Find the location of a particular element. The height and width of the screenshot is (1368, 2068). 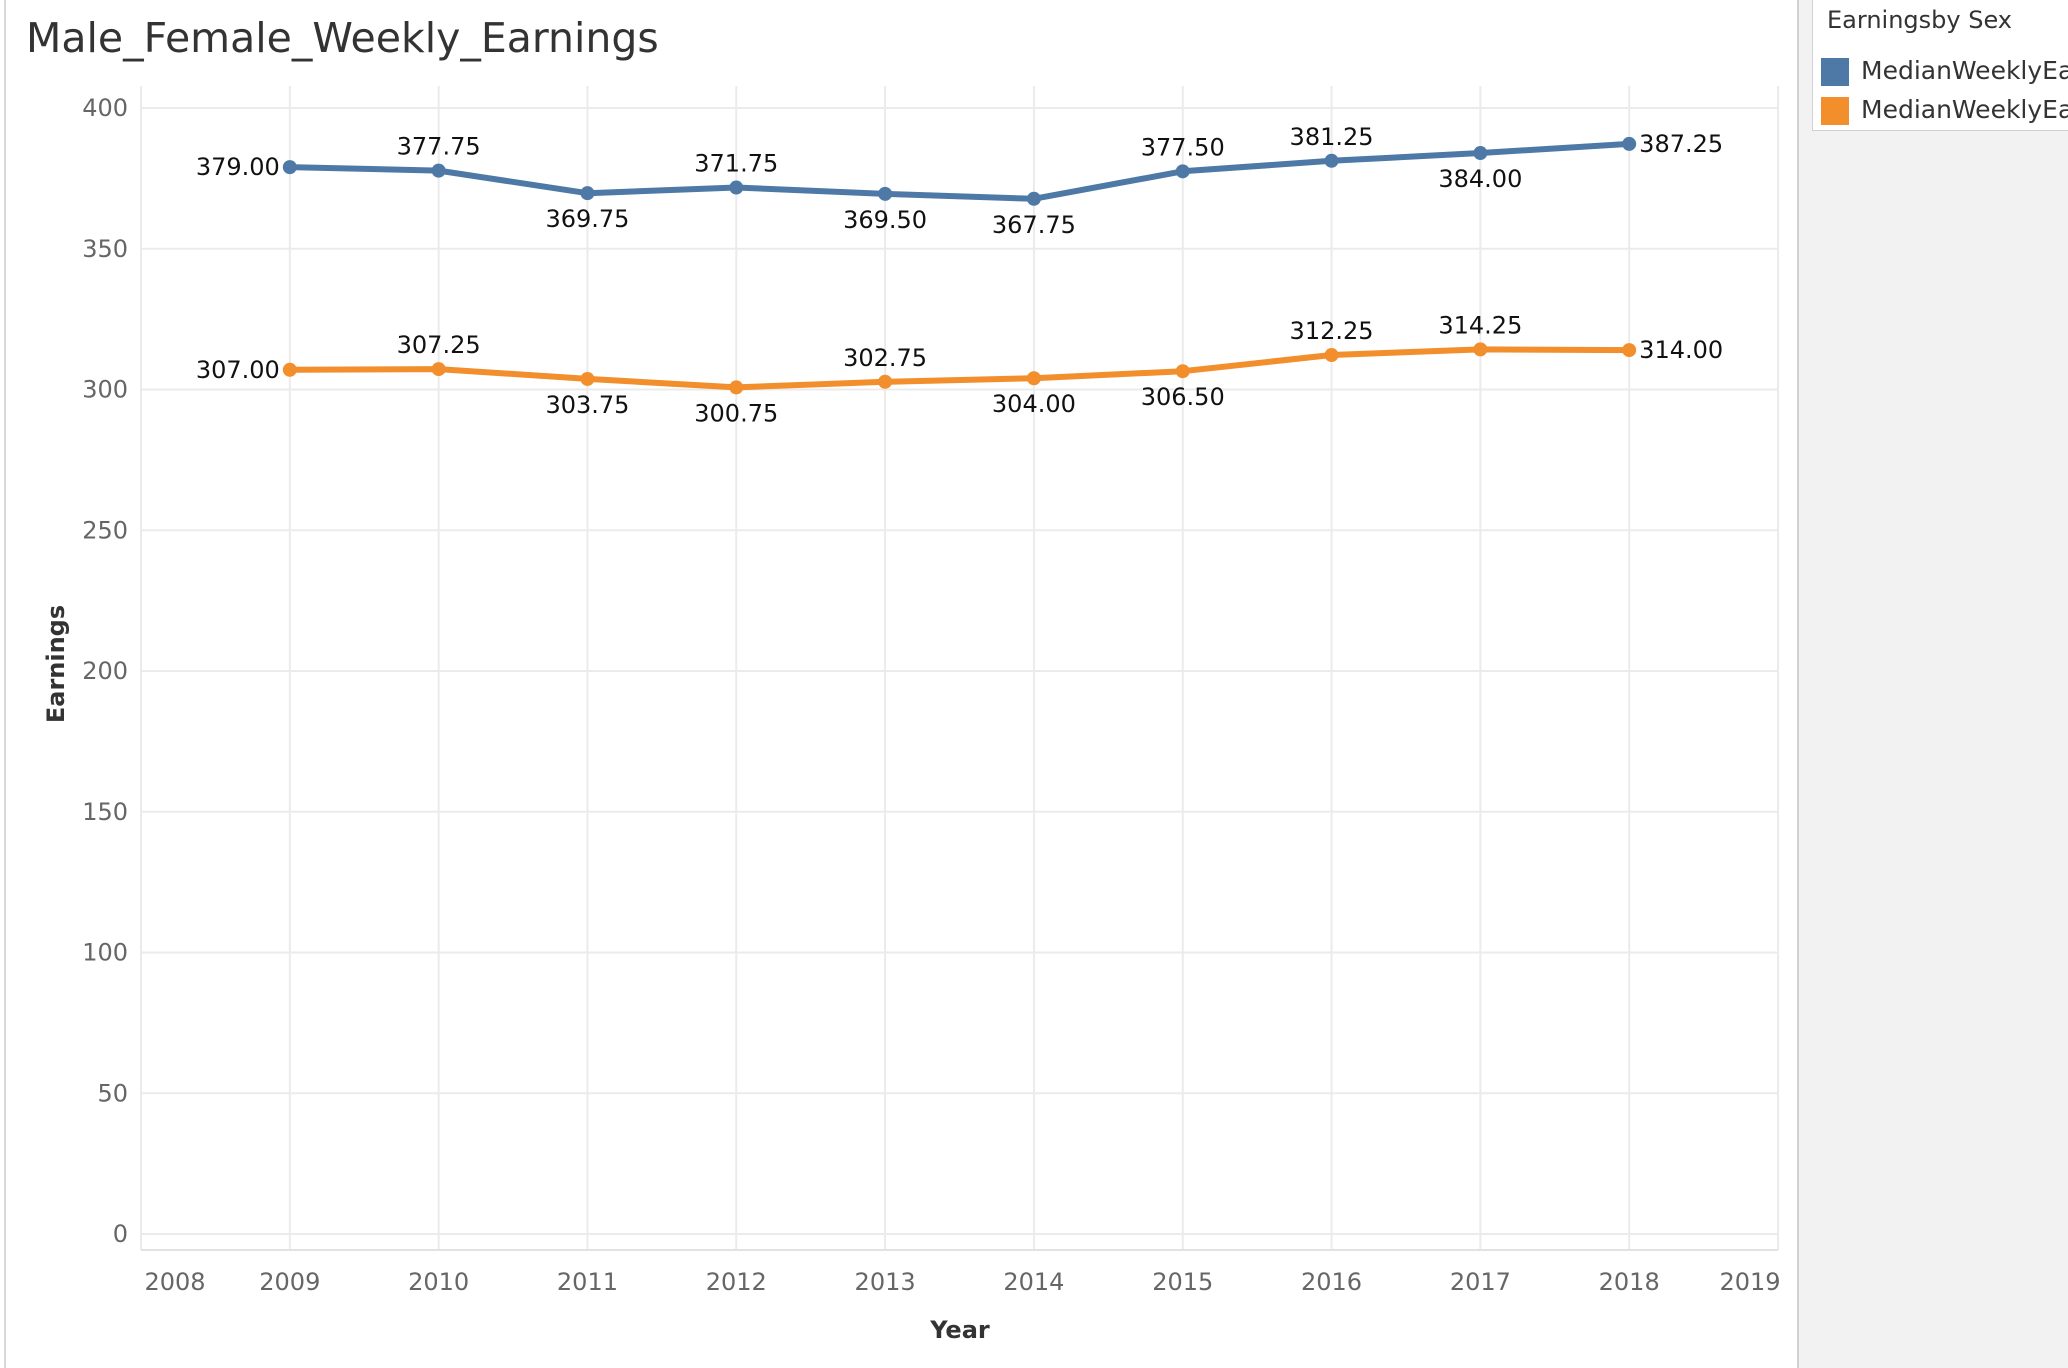

data-label: 306.50 is located at coordinates (1183, 397).